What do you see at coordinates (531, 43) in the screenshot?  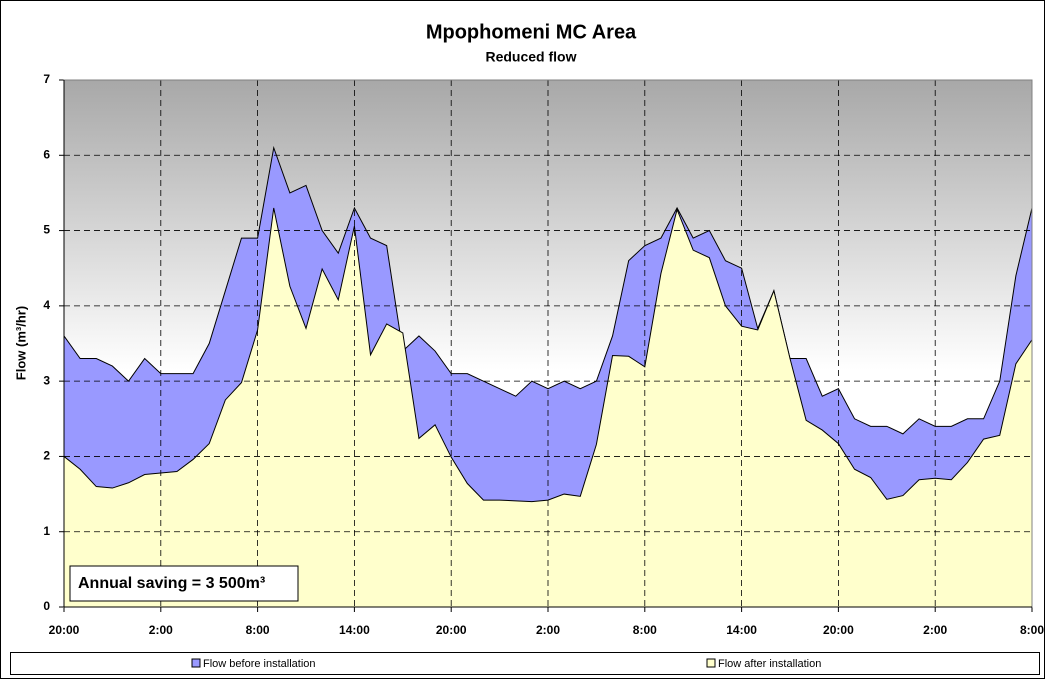 I see `title-box` at bounding box center [531, 43].